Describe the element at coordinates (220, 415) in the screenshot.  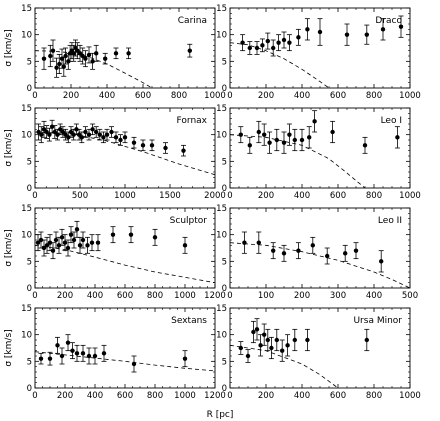
I see `shared-x-axis-label: R [pc]` at that location.